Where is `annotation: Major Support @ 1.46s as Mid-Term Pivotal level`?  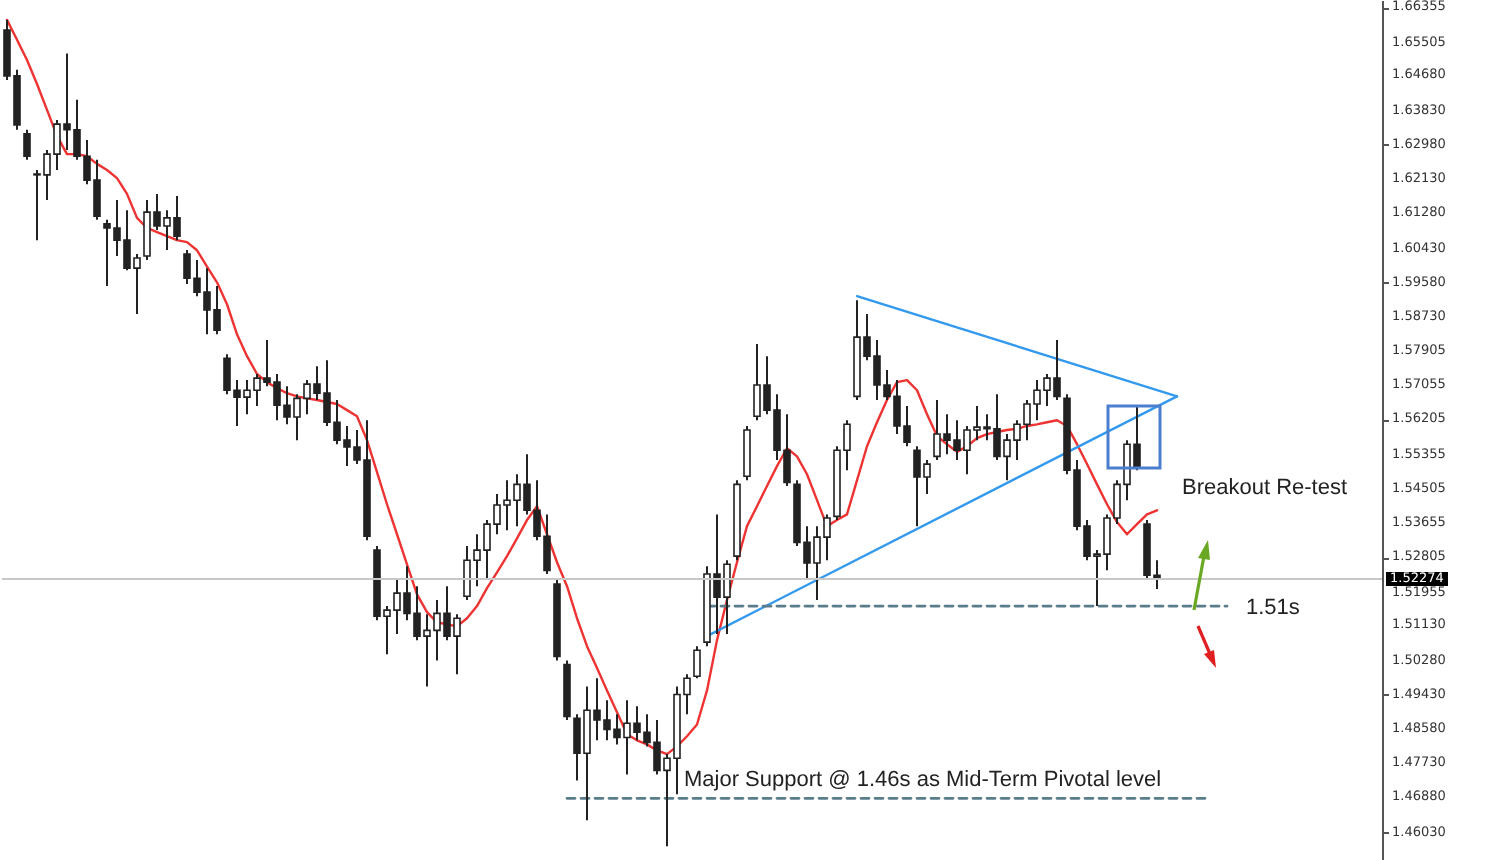 annotation: Major Support @ 1.46s as Mid-Term Pivotal level is located at coordinates (923, 780).